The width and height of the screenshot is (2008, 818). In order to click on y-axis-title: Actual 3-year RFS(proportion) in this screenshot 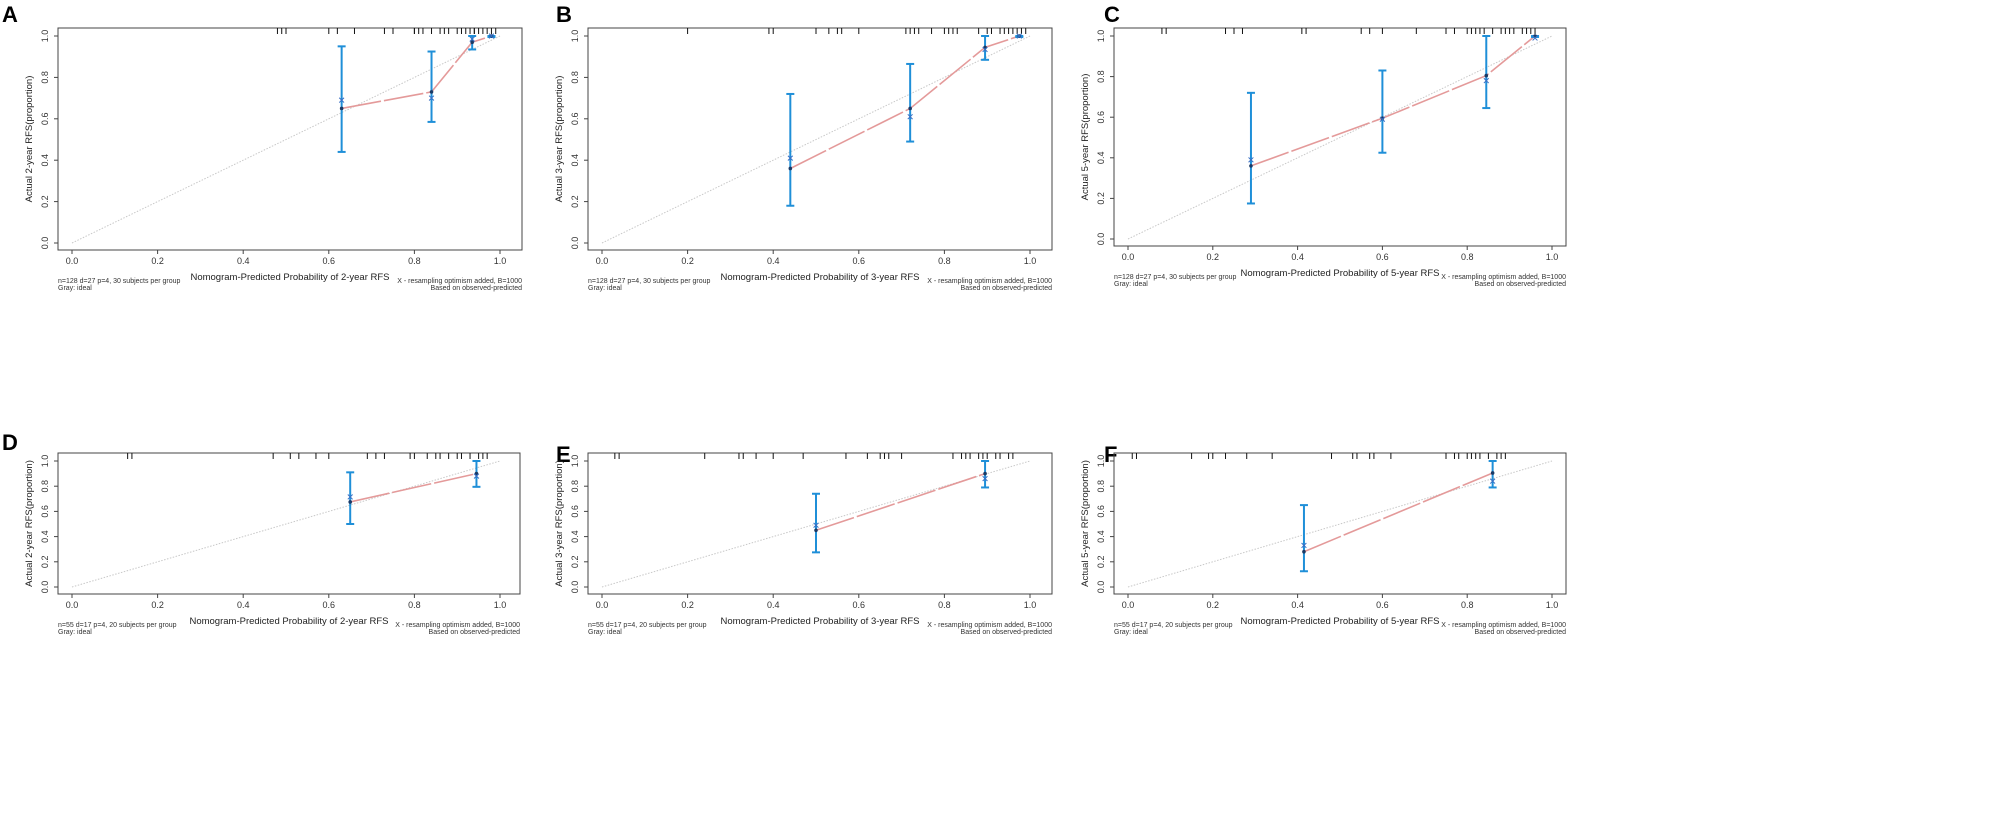, I will do `click(559, 139)`.